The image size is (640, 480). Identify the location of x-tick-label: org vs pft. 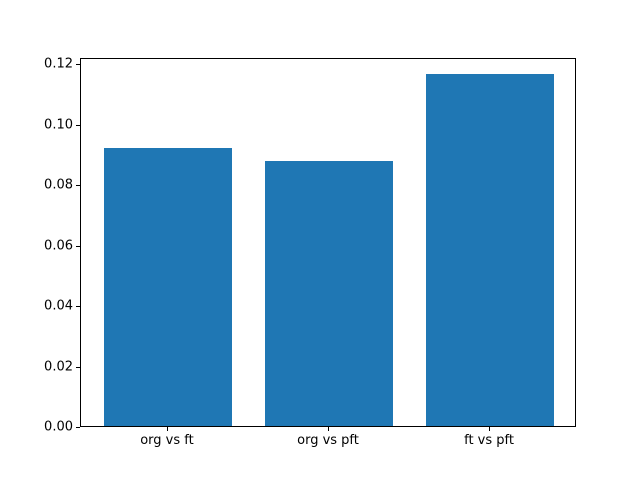
(328, 440).